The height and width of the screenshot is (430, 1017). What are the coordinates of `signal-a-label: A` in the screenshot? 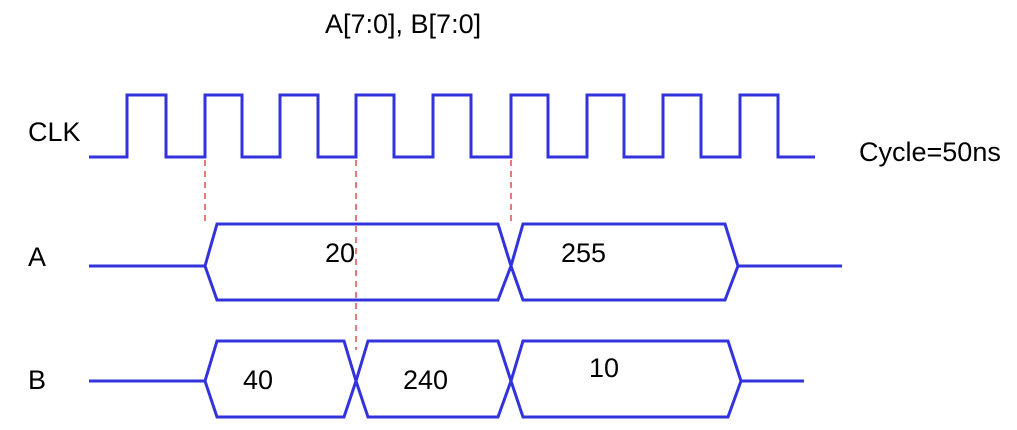 It's located at (37, 257).